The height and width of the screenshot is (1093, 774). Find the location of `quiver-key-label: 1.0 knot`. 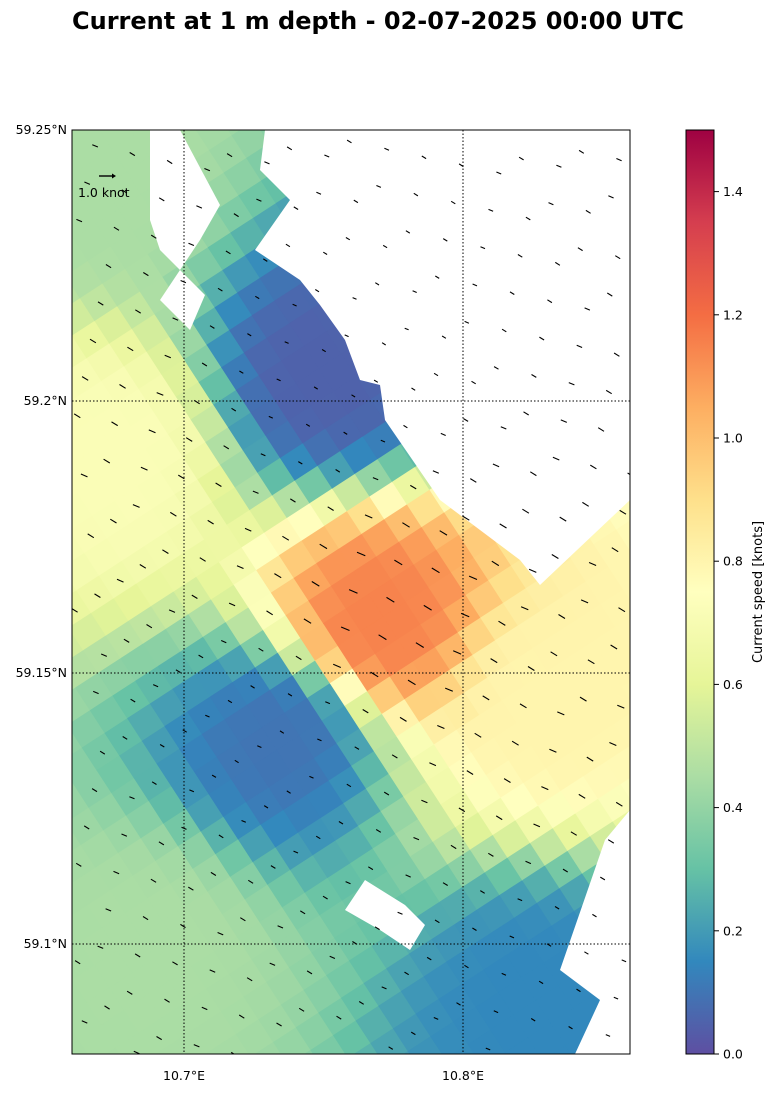

quiver-key-label: 1.0 knot is located at coordinates (104, 192).